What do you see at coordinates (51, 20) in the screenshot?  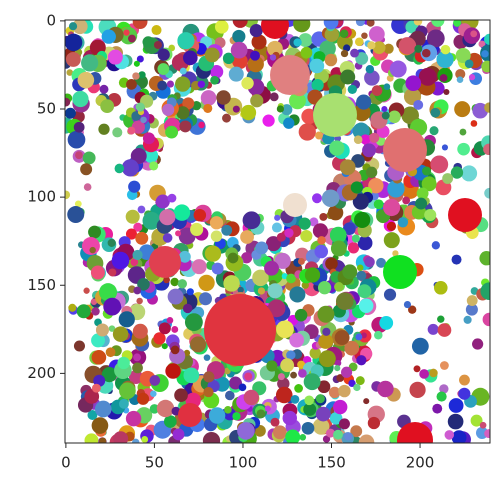 I see `y-tick-label: 0` at bounding box center [51, 20].